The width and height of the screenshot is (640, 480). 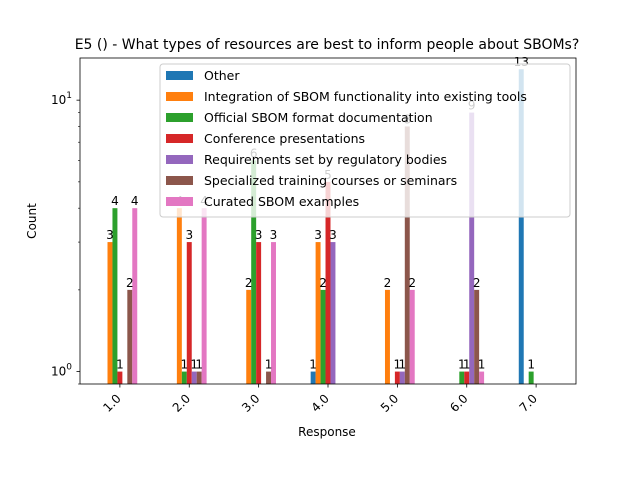 I want to click on legend-label: Specialized training courses or seminars, so click(x=330, y=180).